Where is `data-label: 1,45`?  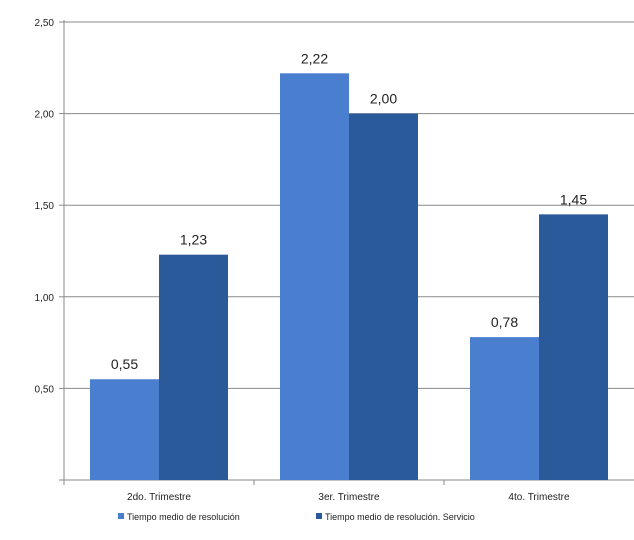 data-label: 1,45 is located at coordinates (573, 199).